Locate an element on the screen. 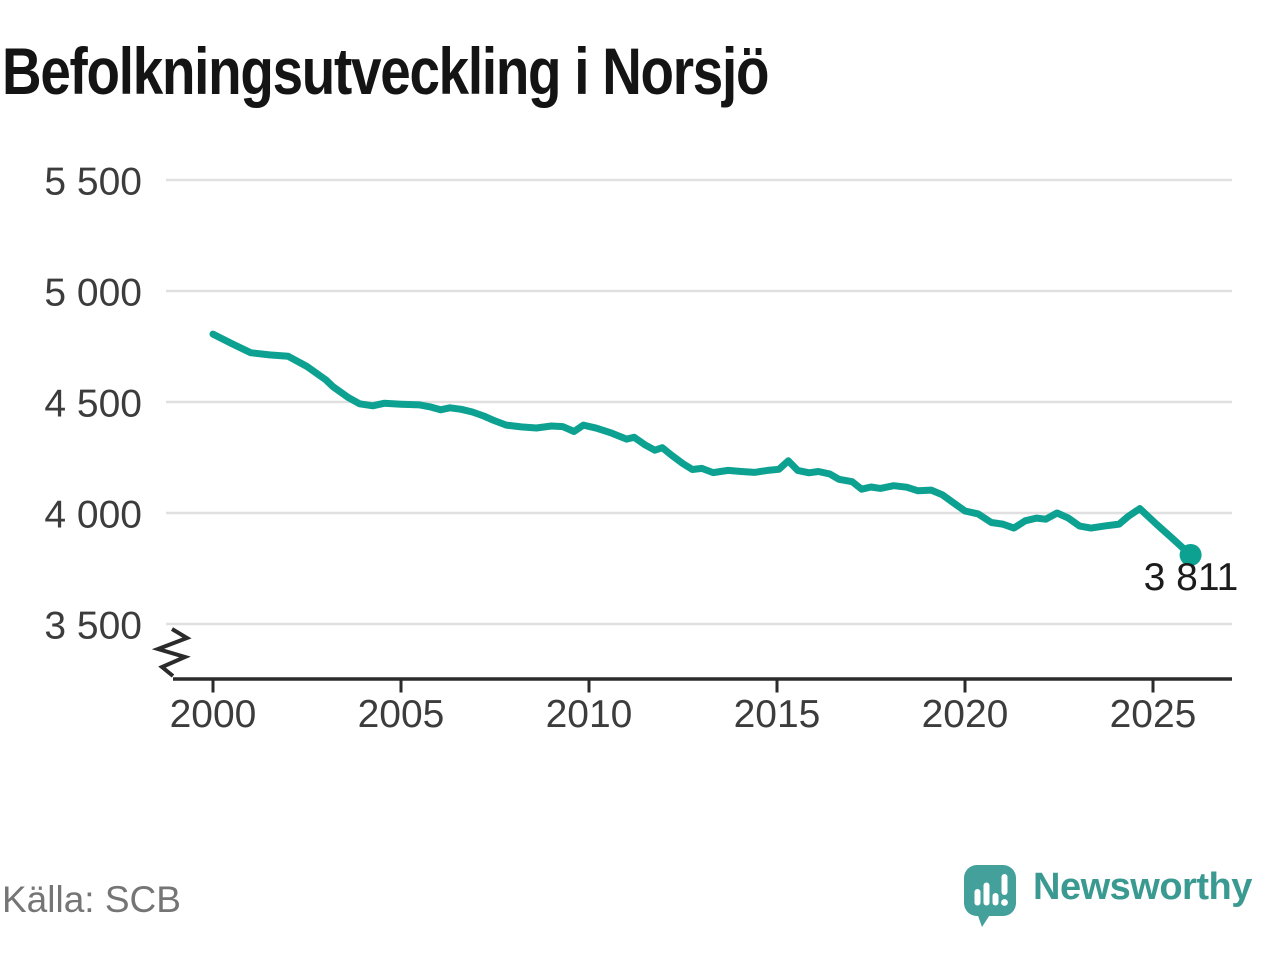  newsworthy-logo: Newsworthy is located at coordinates (1119, 895).